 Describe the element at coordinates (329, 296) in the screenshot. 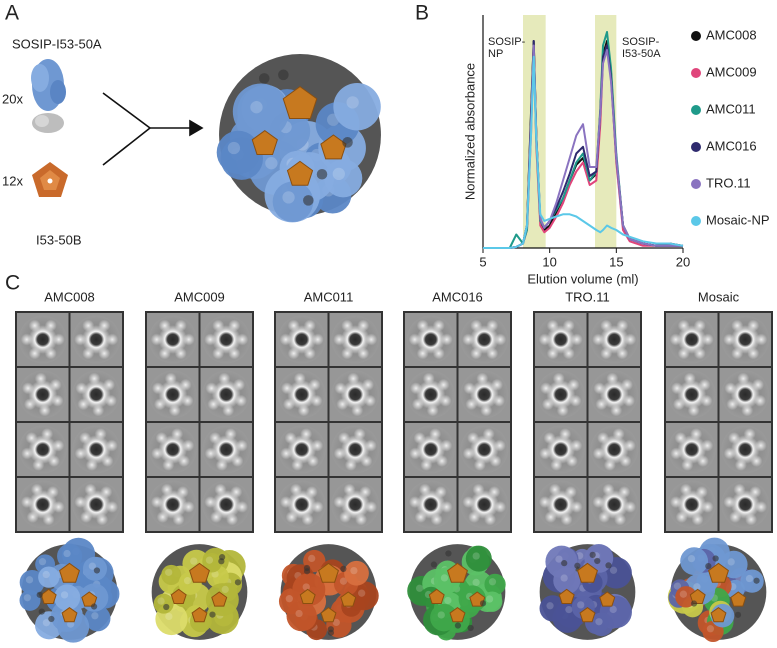

I see `column-title: AMC011` at that location.